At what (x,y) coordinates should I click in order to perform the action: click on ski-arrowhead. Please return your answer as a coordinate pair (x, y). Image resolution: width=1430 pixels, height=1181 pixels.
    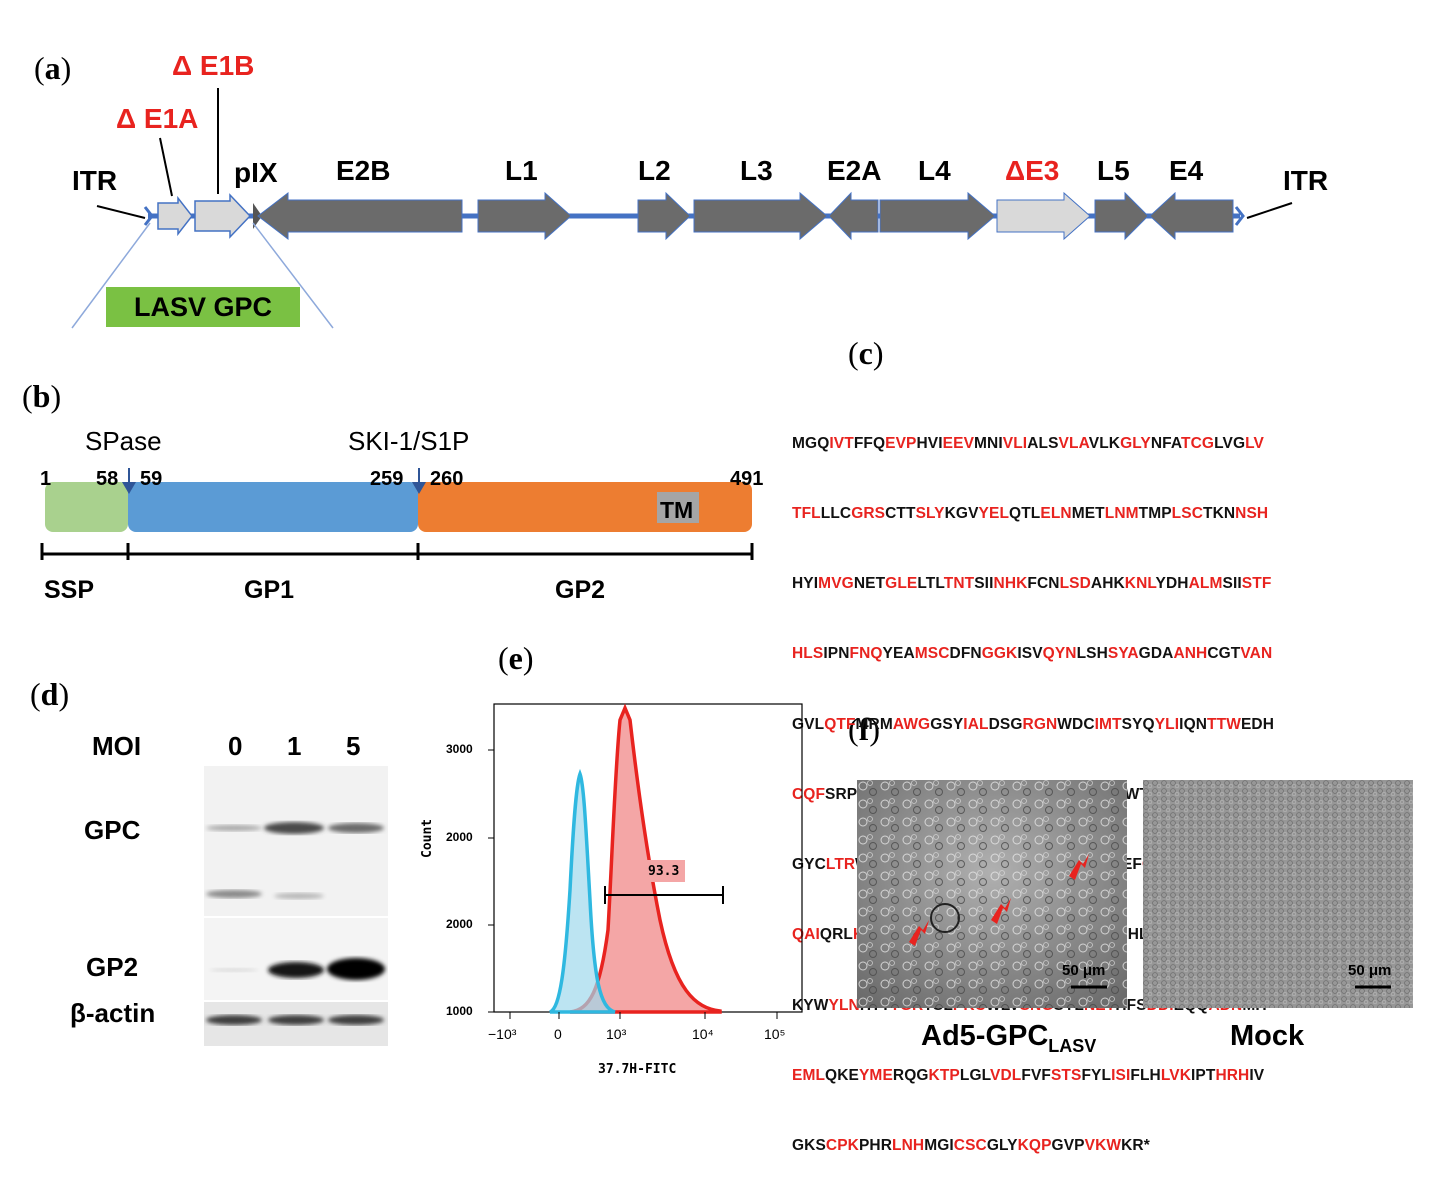
    Looking at the image, I should click on (419, 488).